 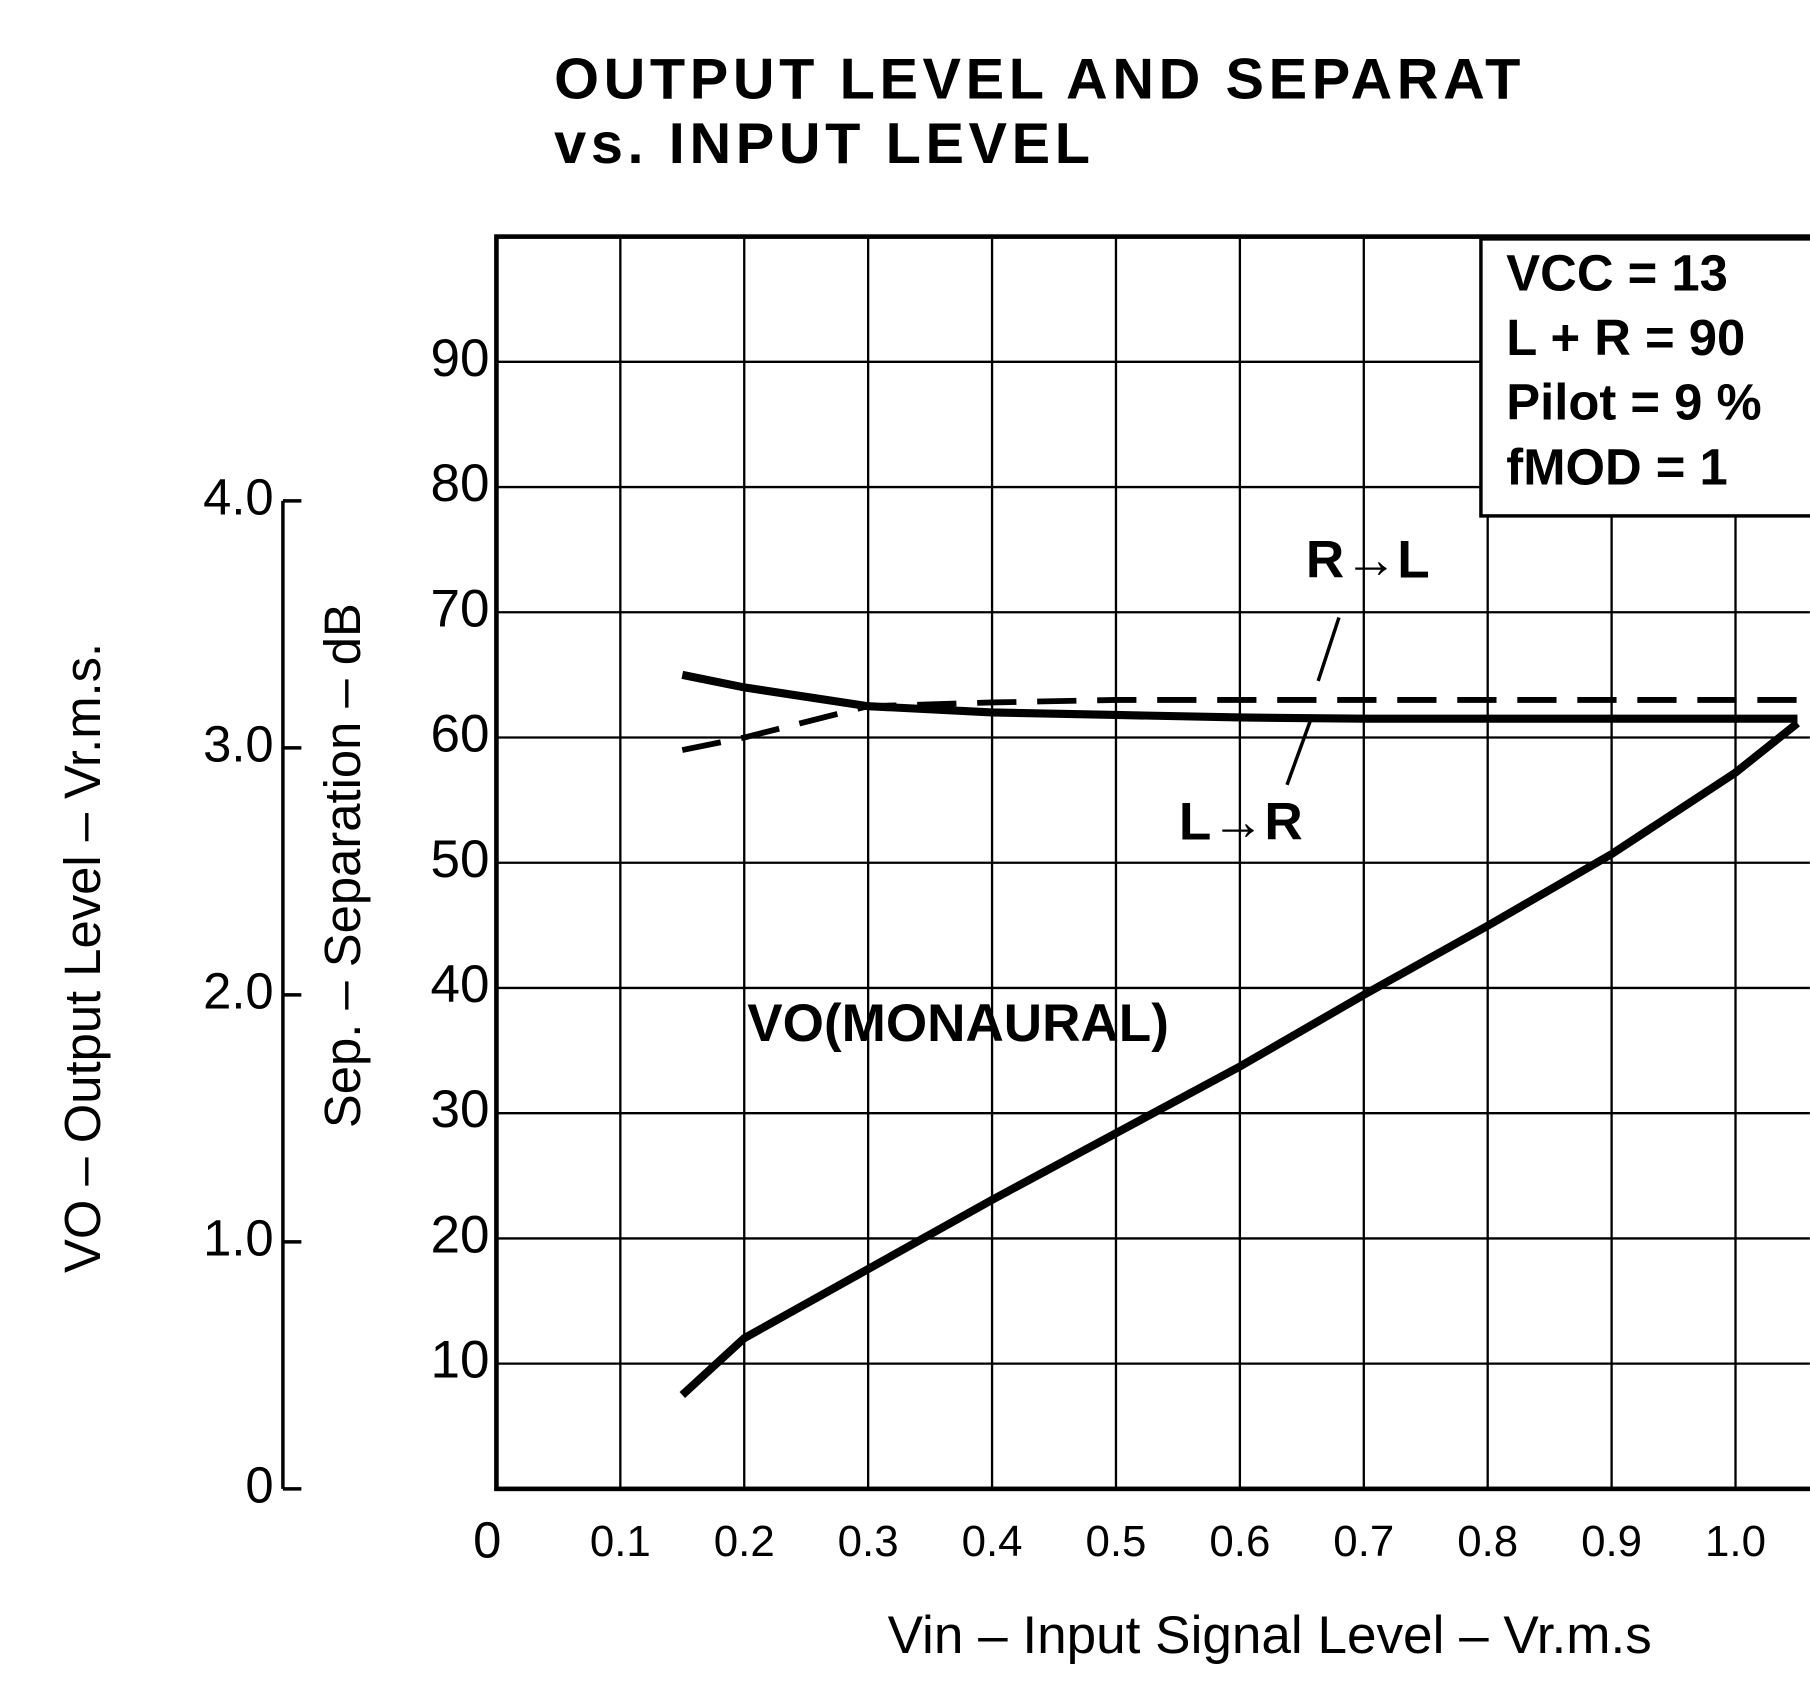 I want to click on x-tick-label: 0.7, so click(x=1363, y=1541).